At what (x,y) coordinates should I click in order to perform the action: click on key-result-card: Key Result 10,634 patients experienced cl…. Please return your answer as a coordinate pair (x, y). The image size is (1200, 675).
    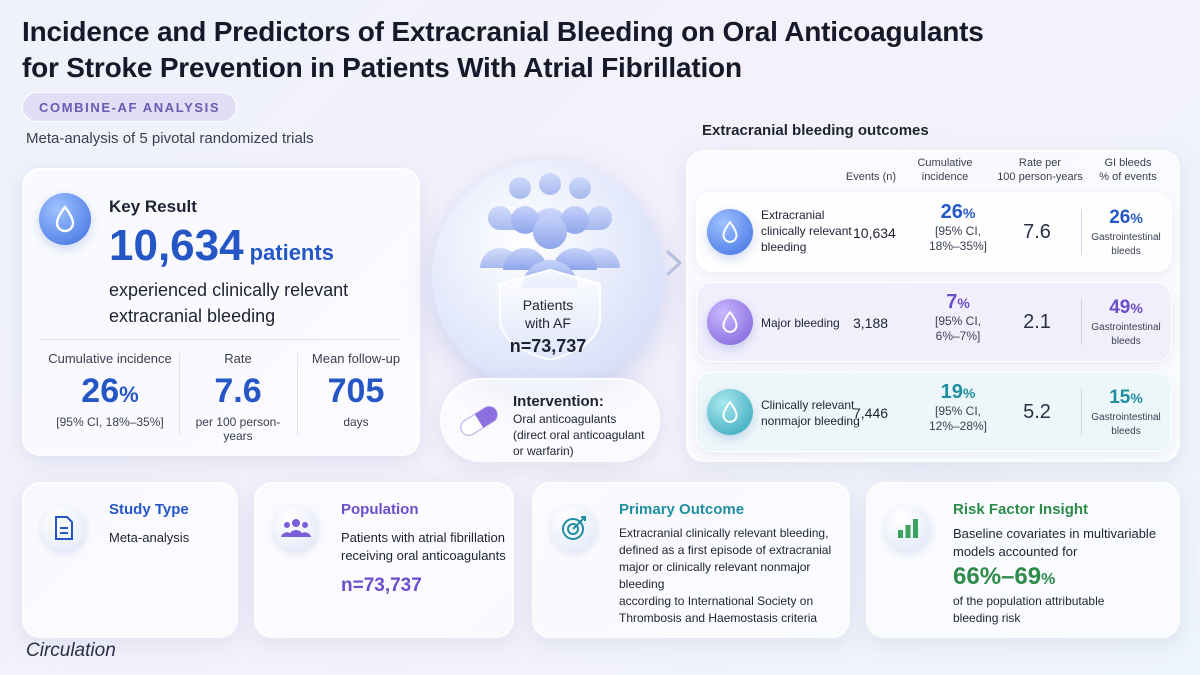
    Looking at the image, I should click on (221, 312).